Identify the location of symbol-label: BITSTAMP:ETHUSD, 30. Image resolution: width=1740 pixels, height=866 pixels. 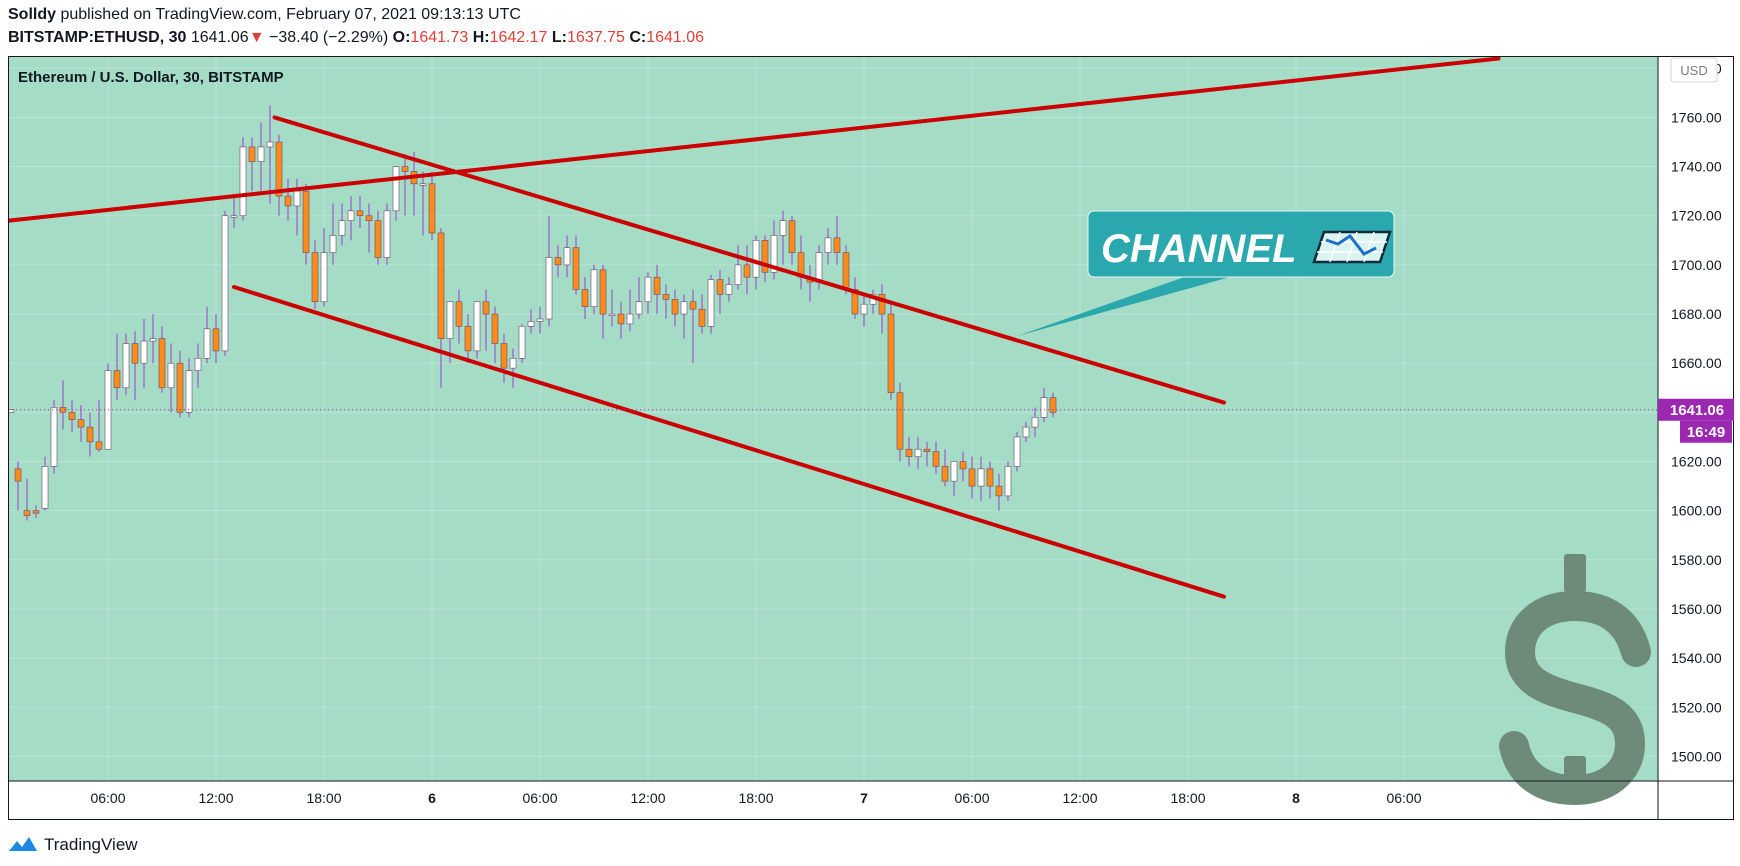
(97, 37).